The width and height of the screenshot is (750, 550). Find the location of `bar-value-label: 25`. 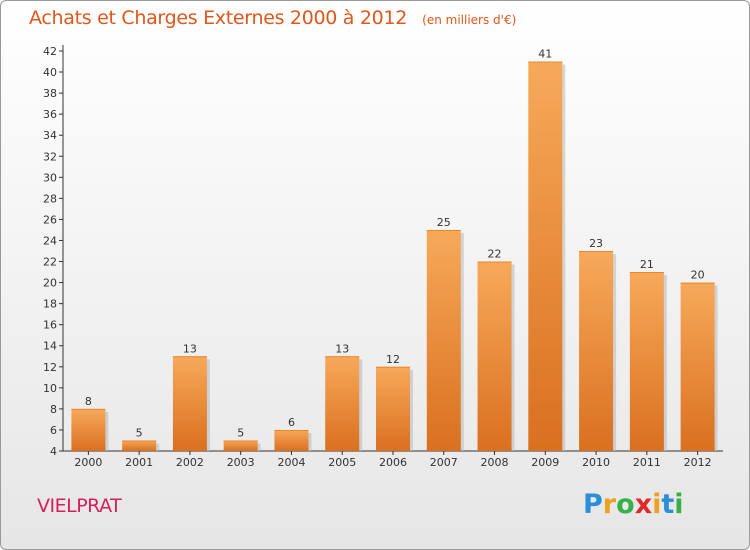

bar-value-label: 25 is located at coordinates (444, 222).